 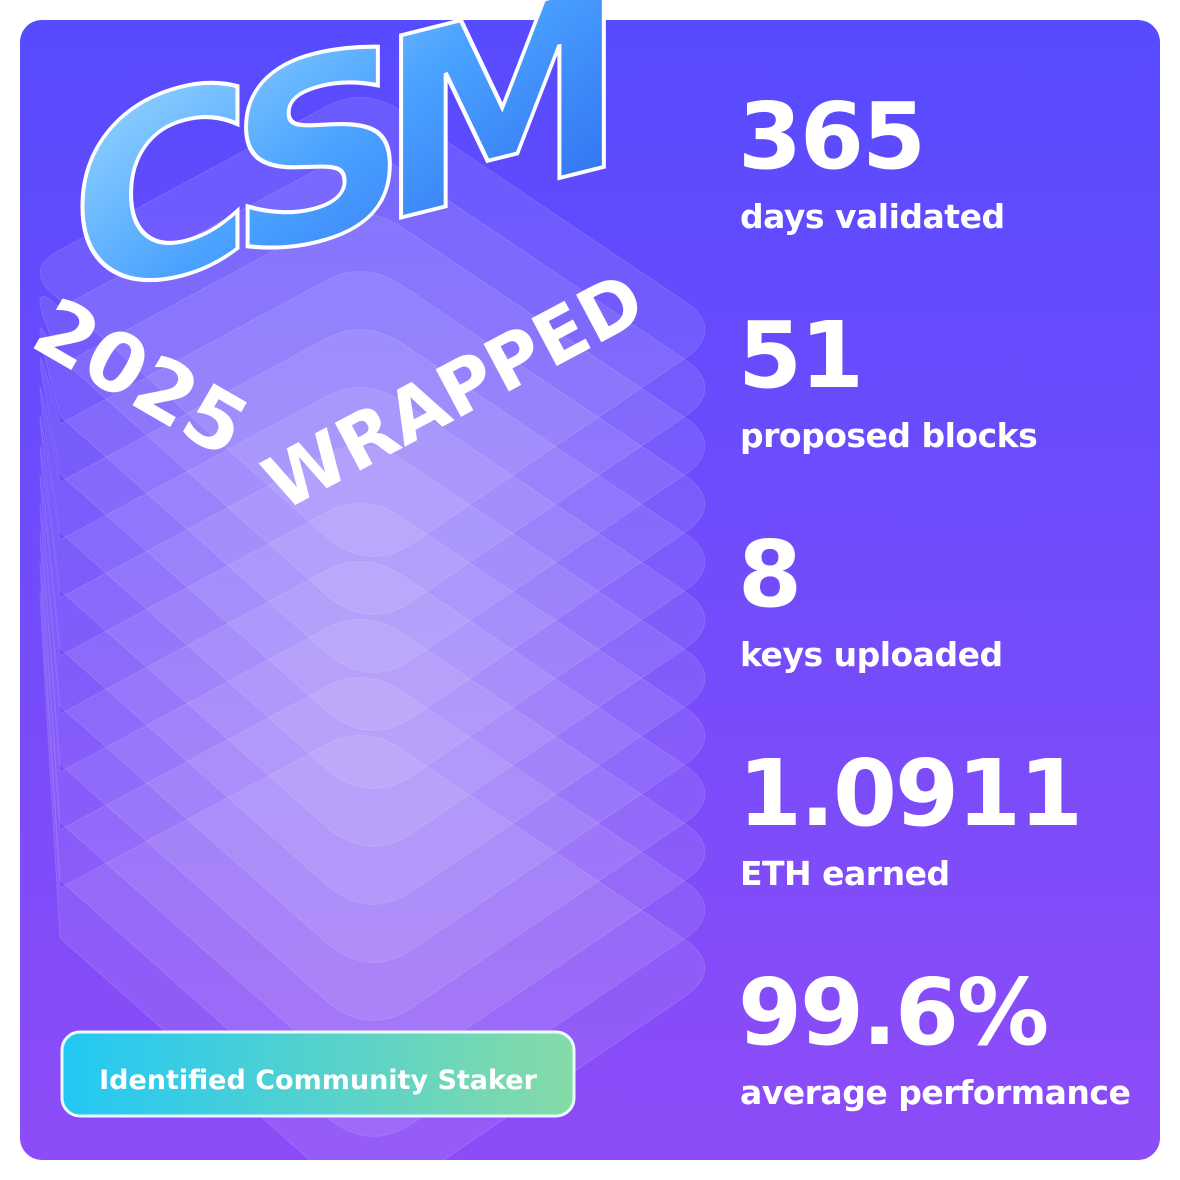 What do you see at coordinates (845, 873) in the screenshot?
I see `stat-label: ETH earned` at bounding box center [845, 873].